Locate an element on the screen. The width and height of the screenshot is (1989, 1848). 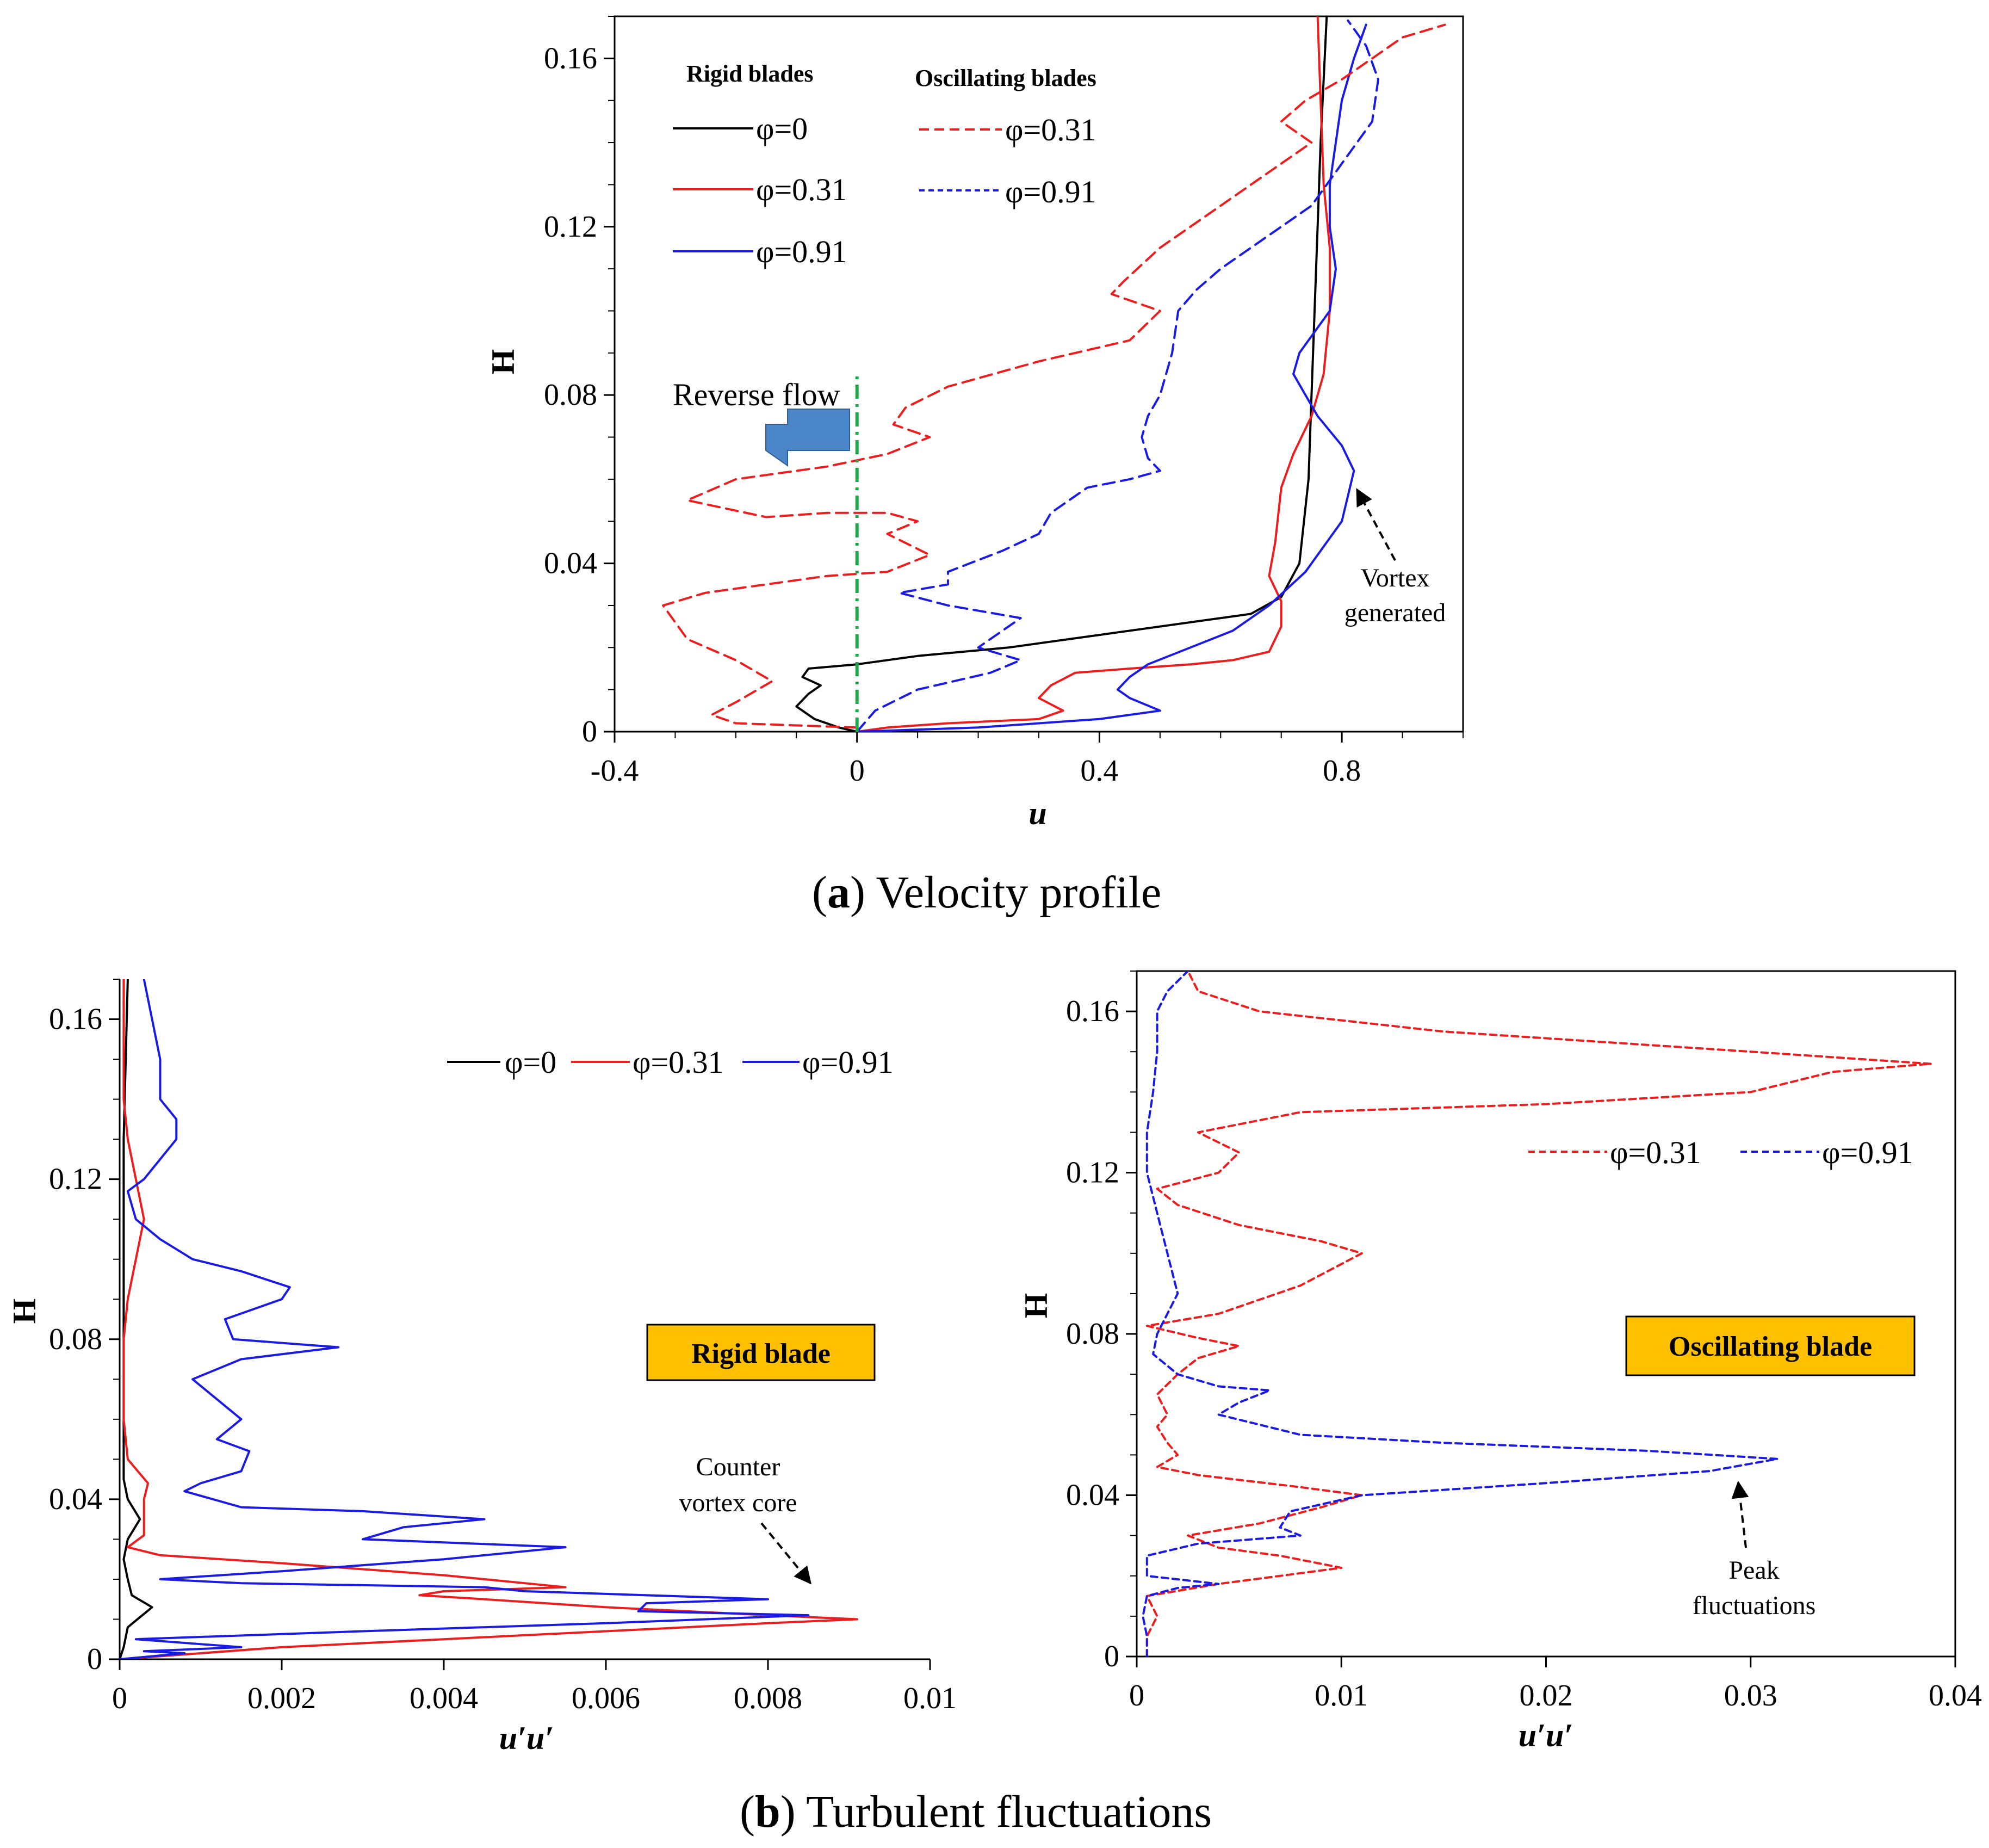
reverse-flow-arrow-icon is located at coordinates (807, 438).